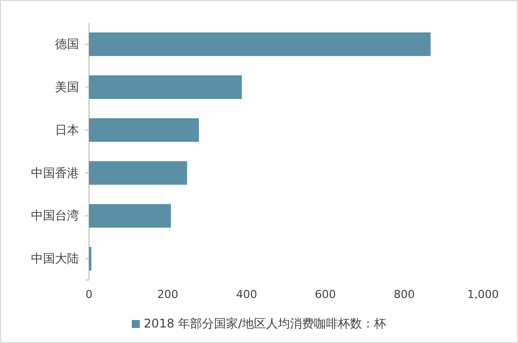 The image size is (518, 343). What do you see at coordinates (404, 294) in the screenshot?
I see `x-tick-label: 800` at bounding box center [404, 294].